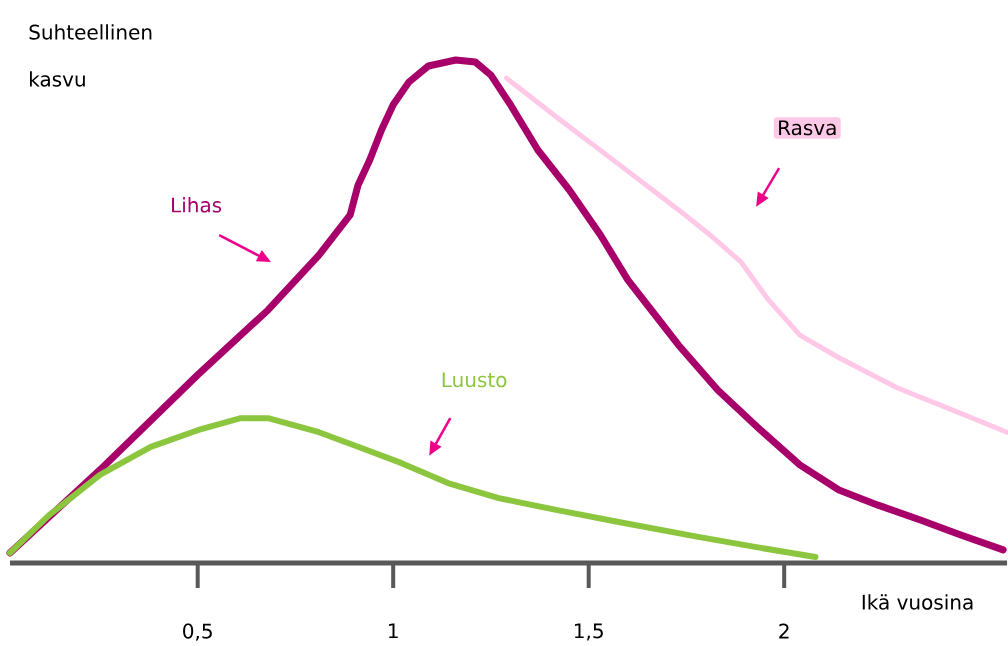 The height and width of the screenshot is (646, 1008). What do you see at coordinates (784, 631) in the screenshot?
I see `x-tick-label: 2` at bounding box center [784, 631].